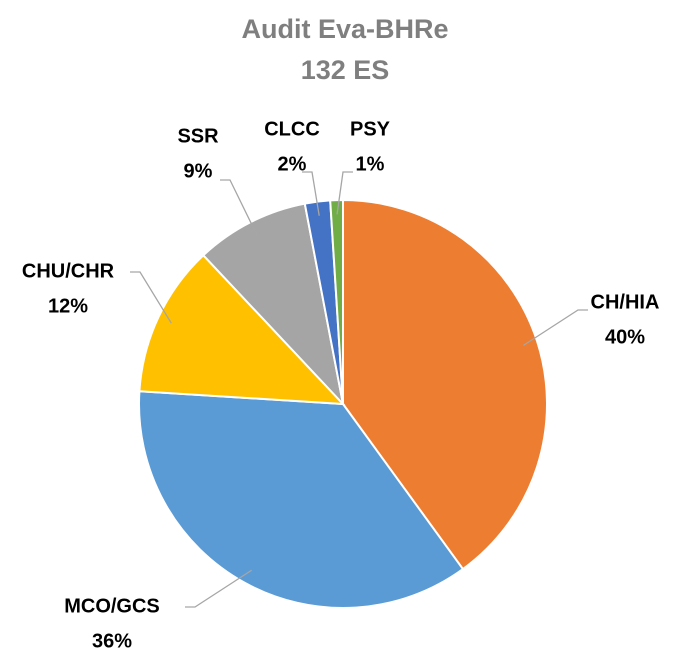 This screenshot has height=653, width=684. What do you see at coordinates (344, 29) in the screenshot?
I see `chart-title: Audit Eva-BHRe` at bounding box center [344, 29].